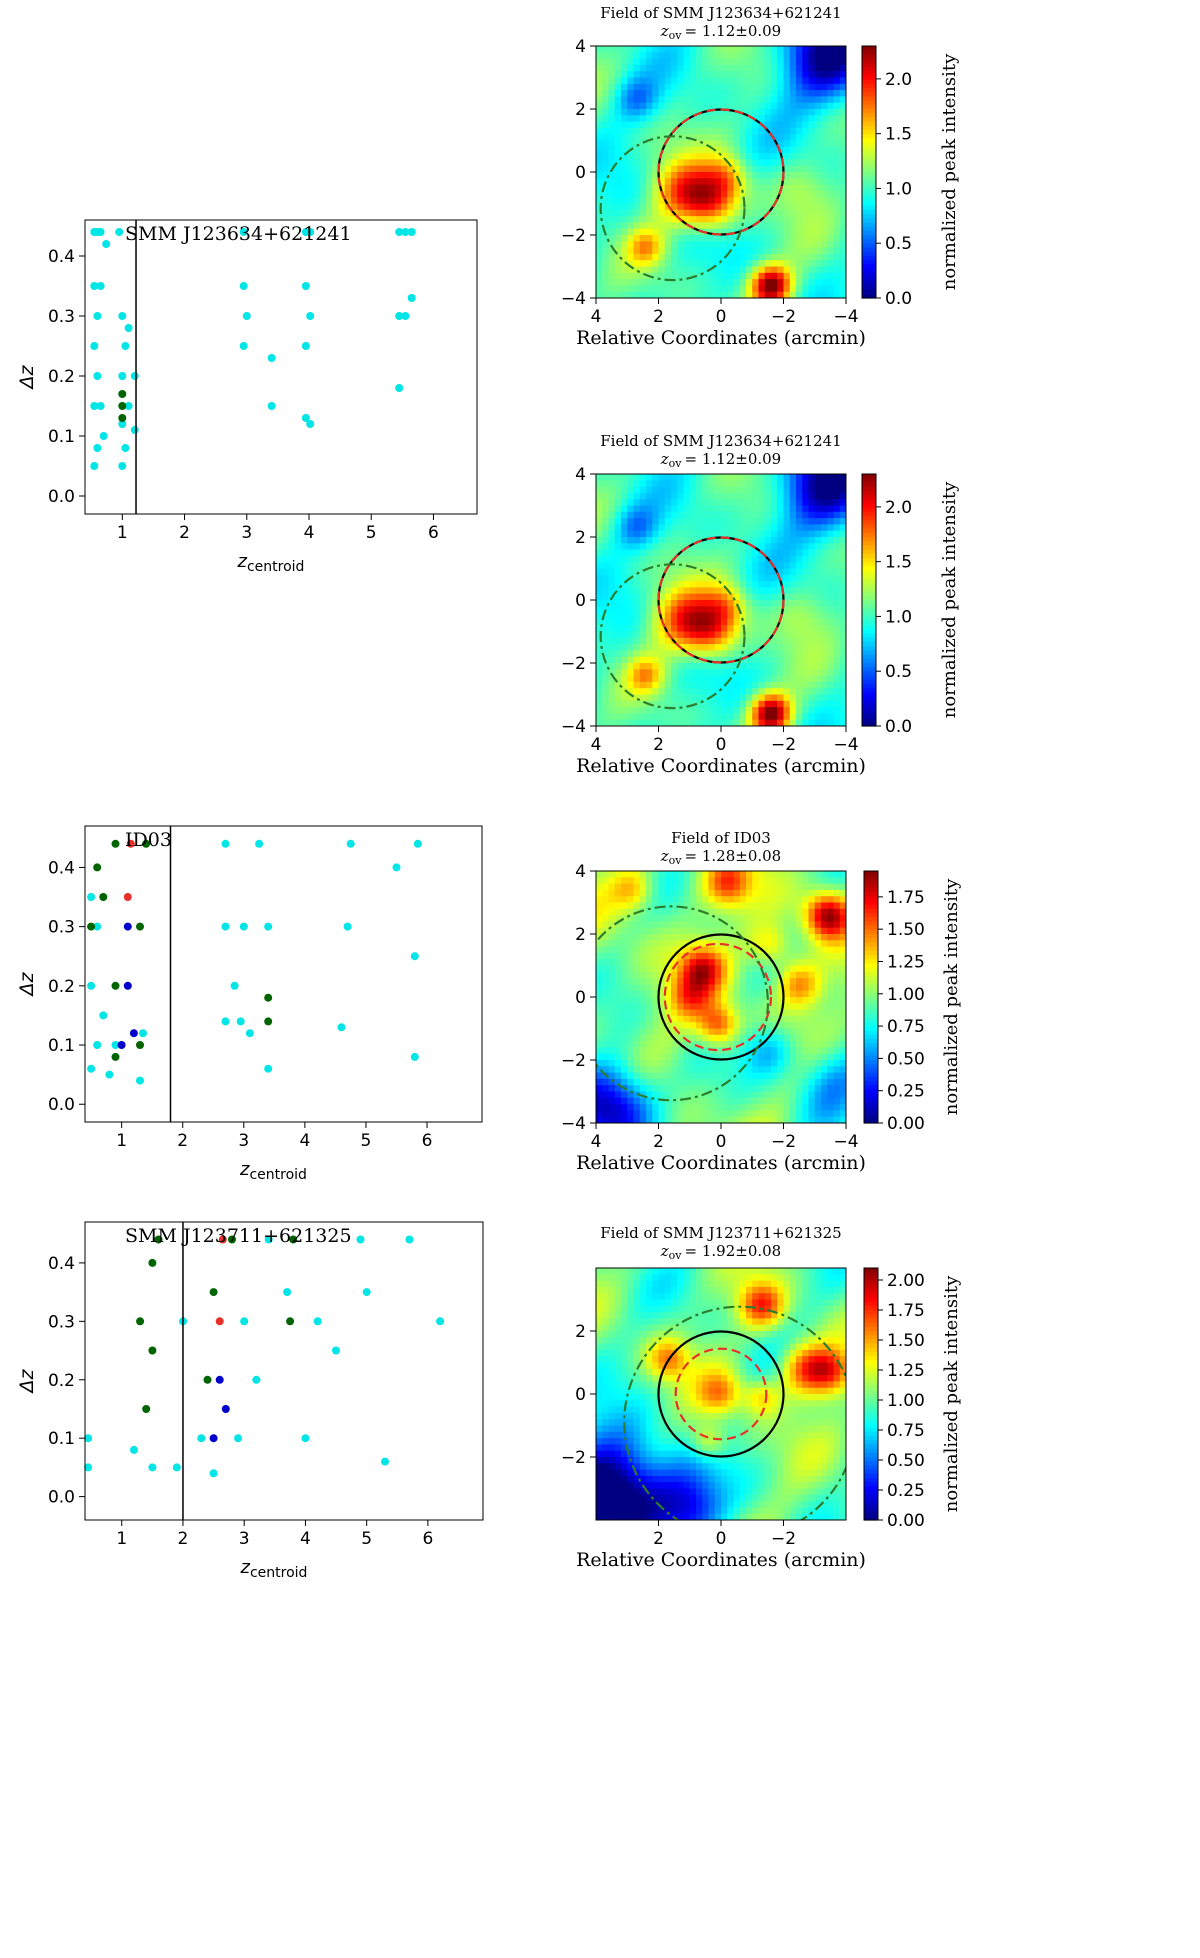 Image resolution: width=1200 pixels, height=1958 pixels. I want to click on field-title: Field of SMM J123634+621241, so click(720, 13).